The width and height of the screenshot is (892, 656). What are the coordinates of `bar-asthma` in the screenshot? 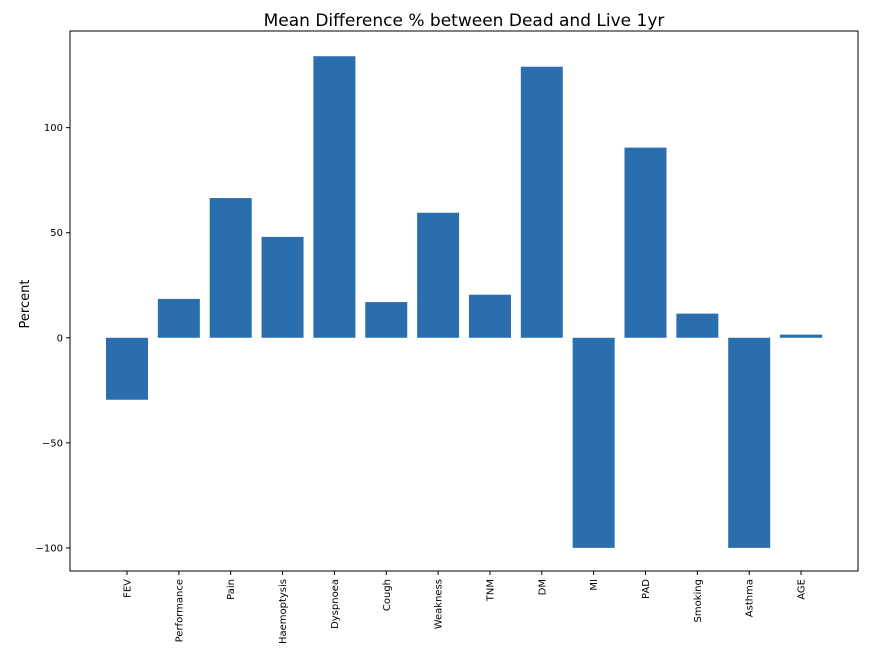 It's located at (749, 442).